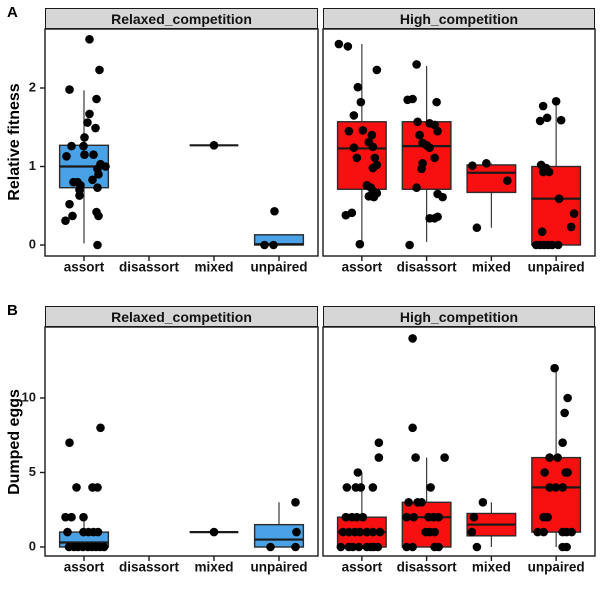  What do you see at coordinates (181, 18) in the screenshot?
I see `facet-strip-relaxed-competition-a: Relaxed_competition` at bounding box center [181, 18].